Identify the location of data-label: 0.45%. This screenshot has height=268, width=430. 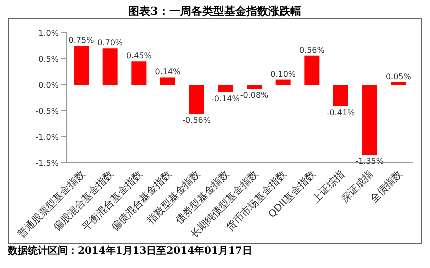
(139, 56).